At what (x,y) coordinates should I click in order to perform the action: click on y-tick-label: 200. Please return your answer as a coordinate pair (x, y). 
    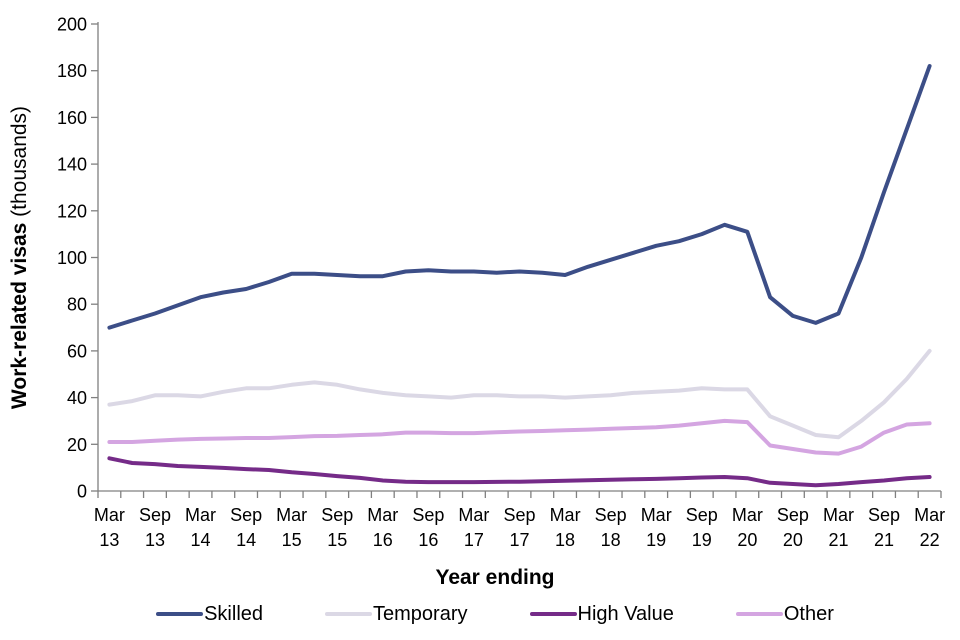
    Looking at the image, I should click on (72, 24).